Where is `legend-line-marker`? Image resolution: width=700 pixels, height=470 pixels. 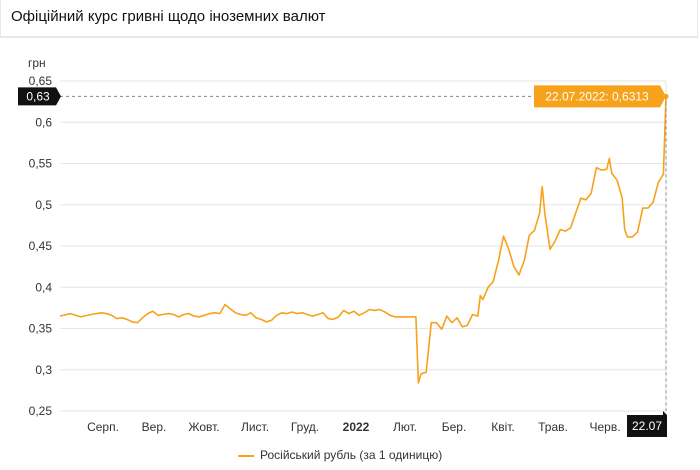 legend-line-marker is located at coordinates (246, 455).